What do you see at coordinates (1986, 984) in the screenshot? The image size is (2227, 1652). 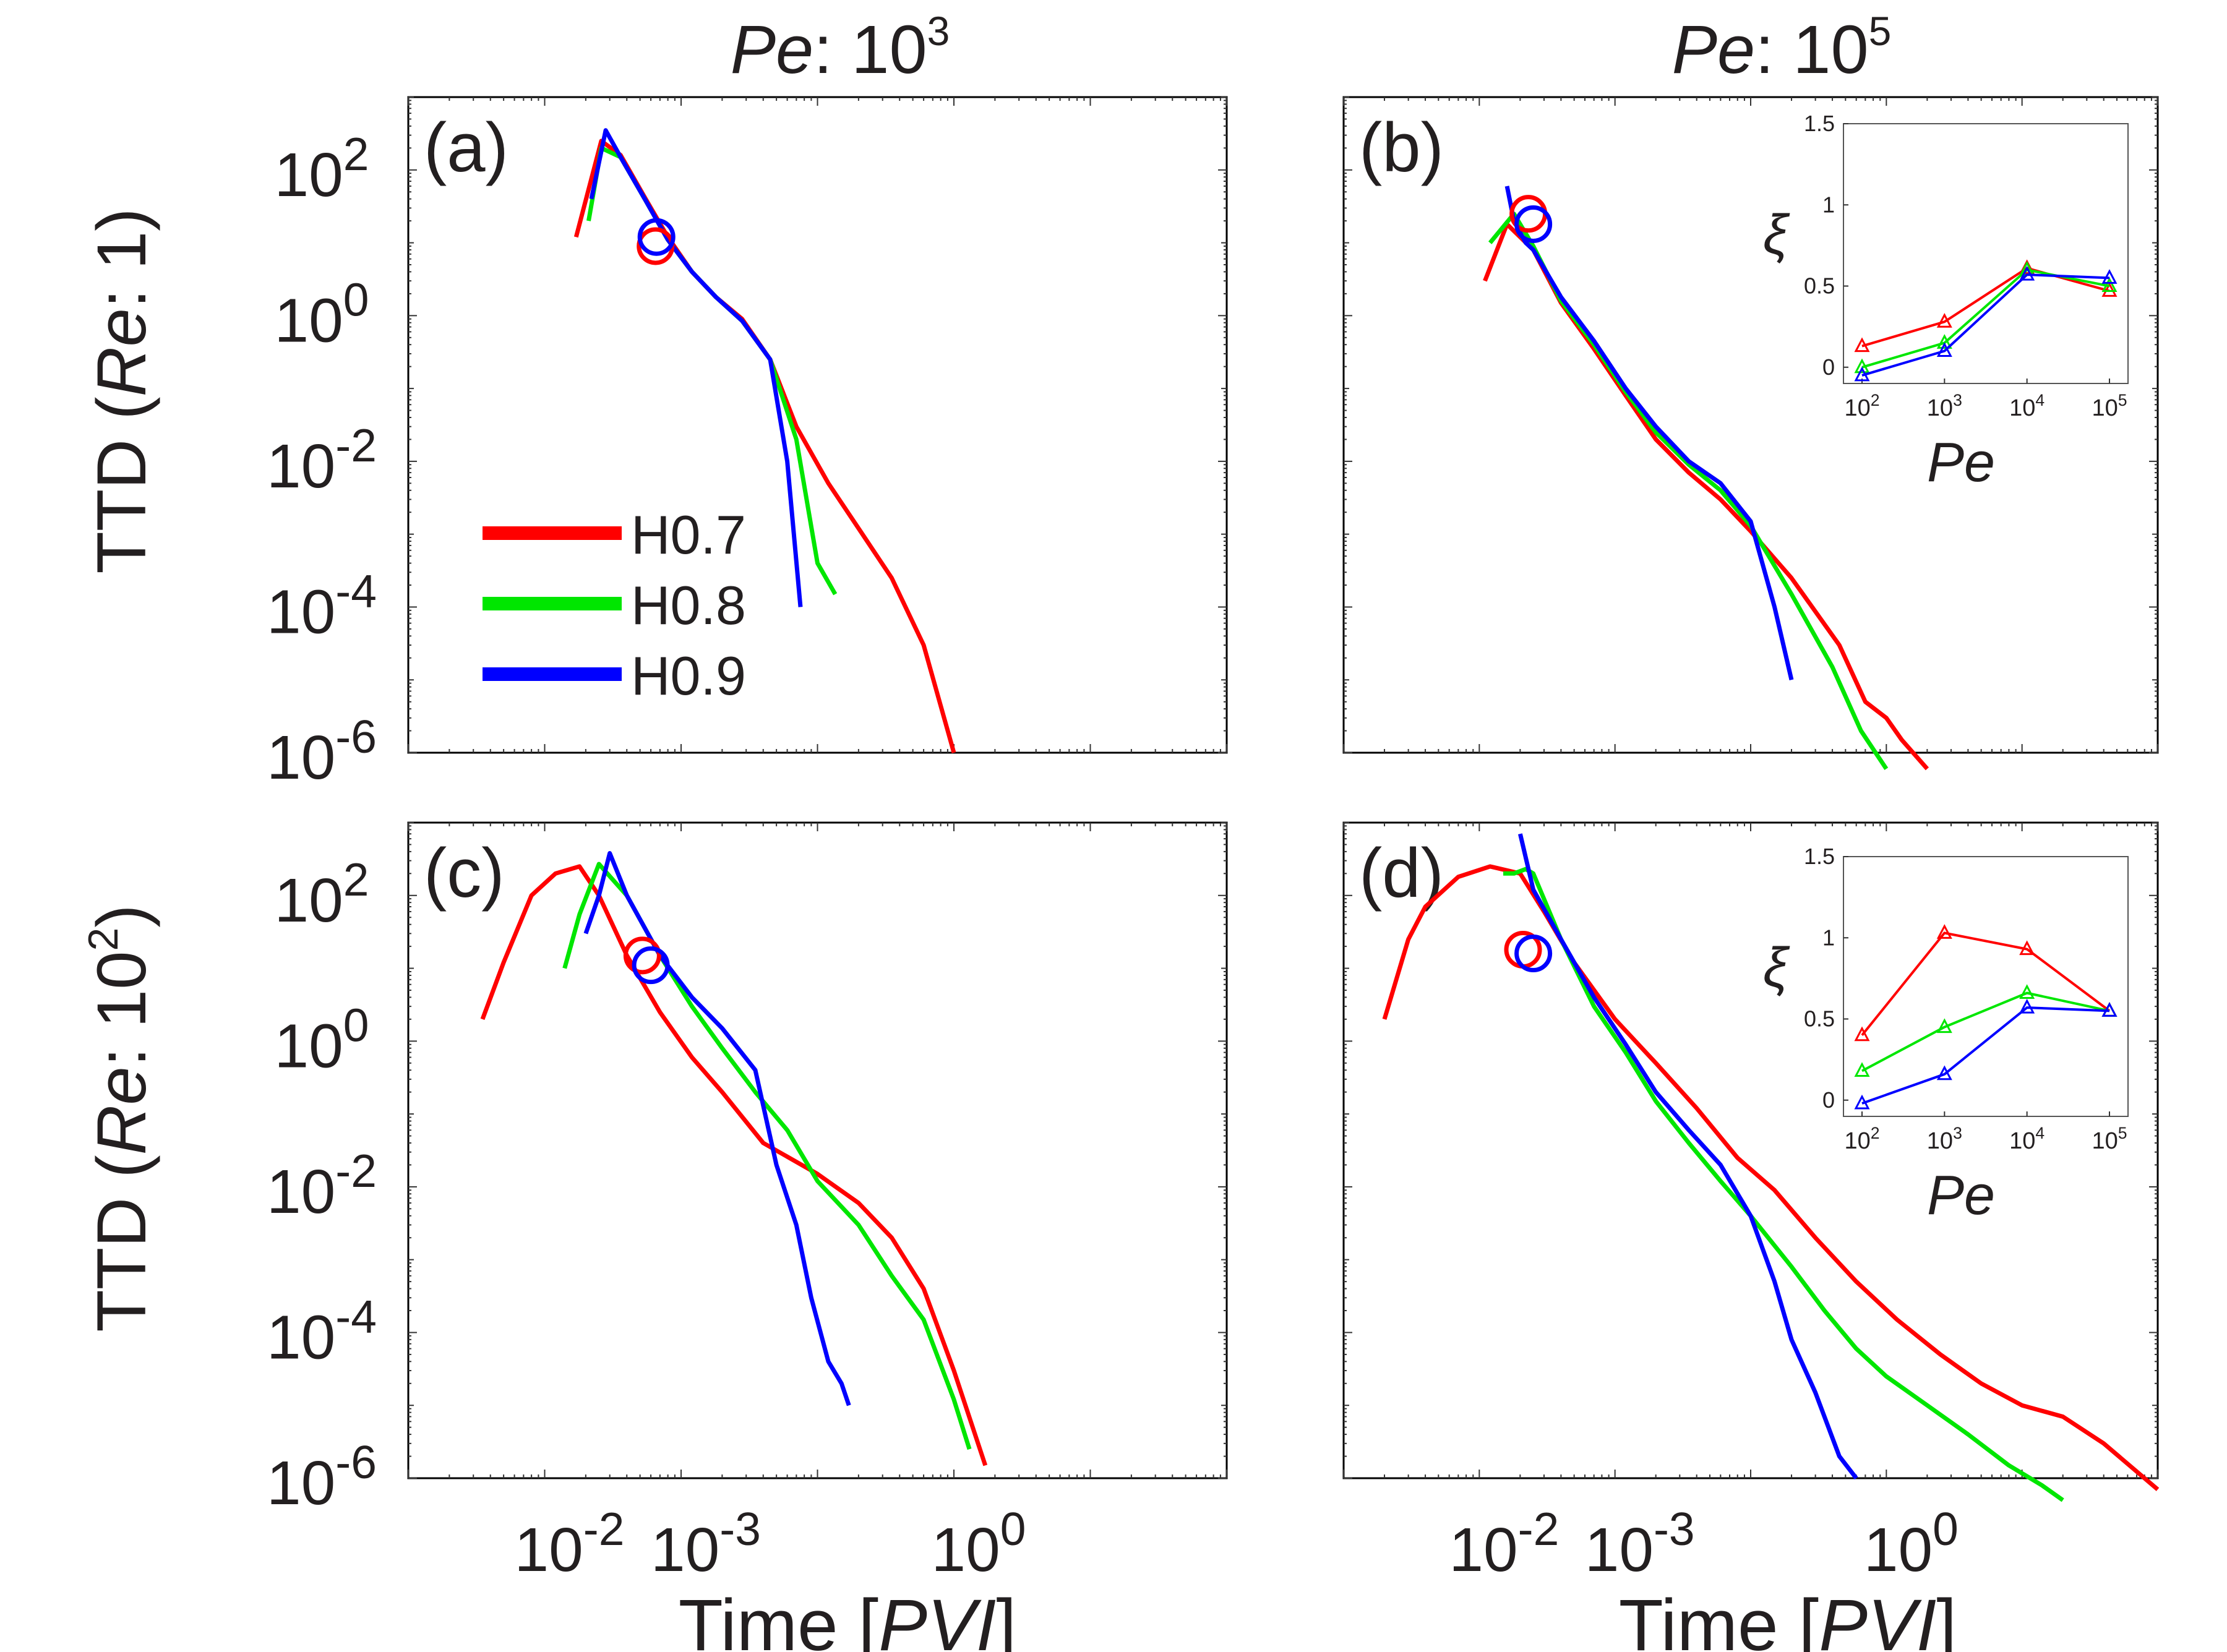 I see `inset-series-line-H0.7` at bounding box center [1986, 984].